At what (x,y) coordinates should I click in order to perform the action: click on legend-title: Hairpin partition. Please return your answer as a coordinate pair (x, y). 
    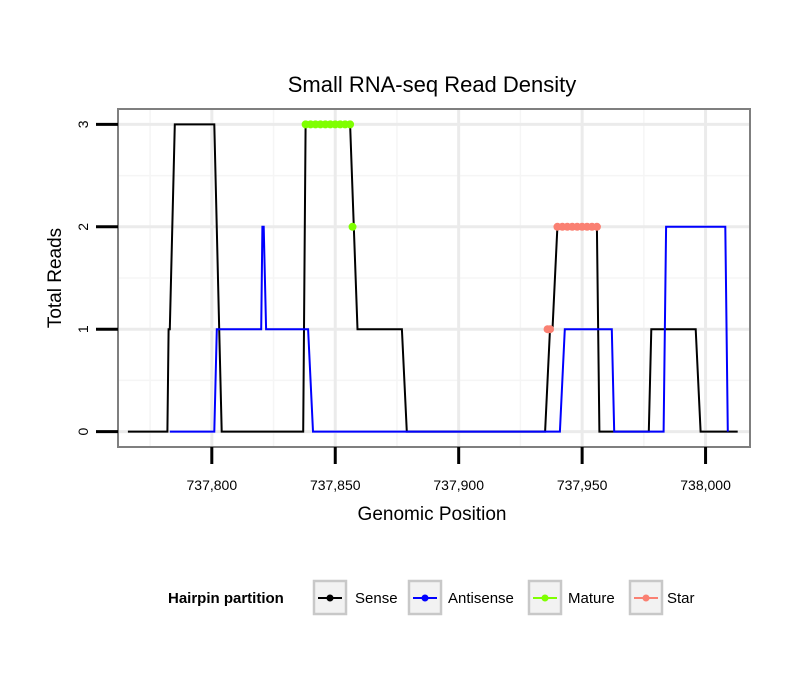
    Looking at the image, I should click on (226, 598).